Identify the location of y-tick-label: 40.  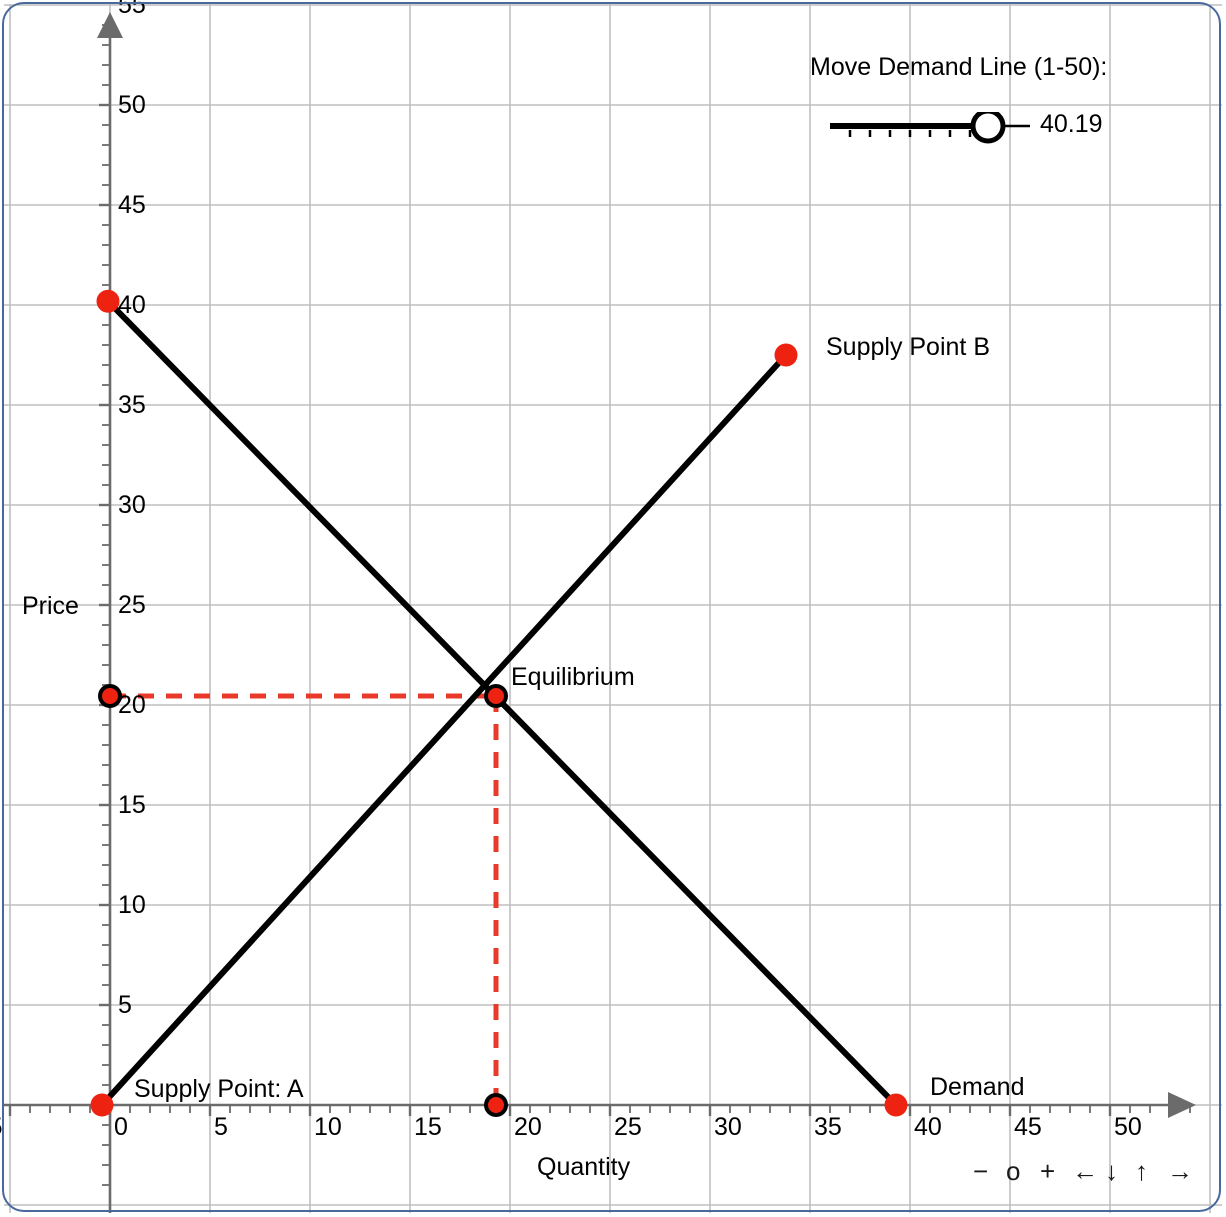
(132, 305).